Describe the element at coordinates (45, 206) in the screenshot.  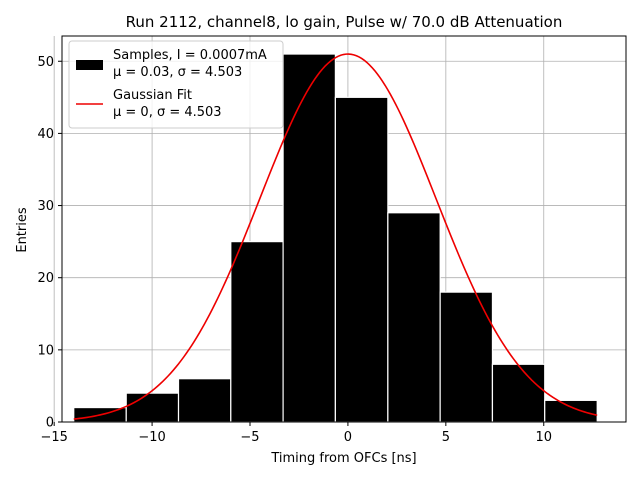
I see `y-tick-label: 30` at that location.